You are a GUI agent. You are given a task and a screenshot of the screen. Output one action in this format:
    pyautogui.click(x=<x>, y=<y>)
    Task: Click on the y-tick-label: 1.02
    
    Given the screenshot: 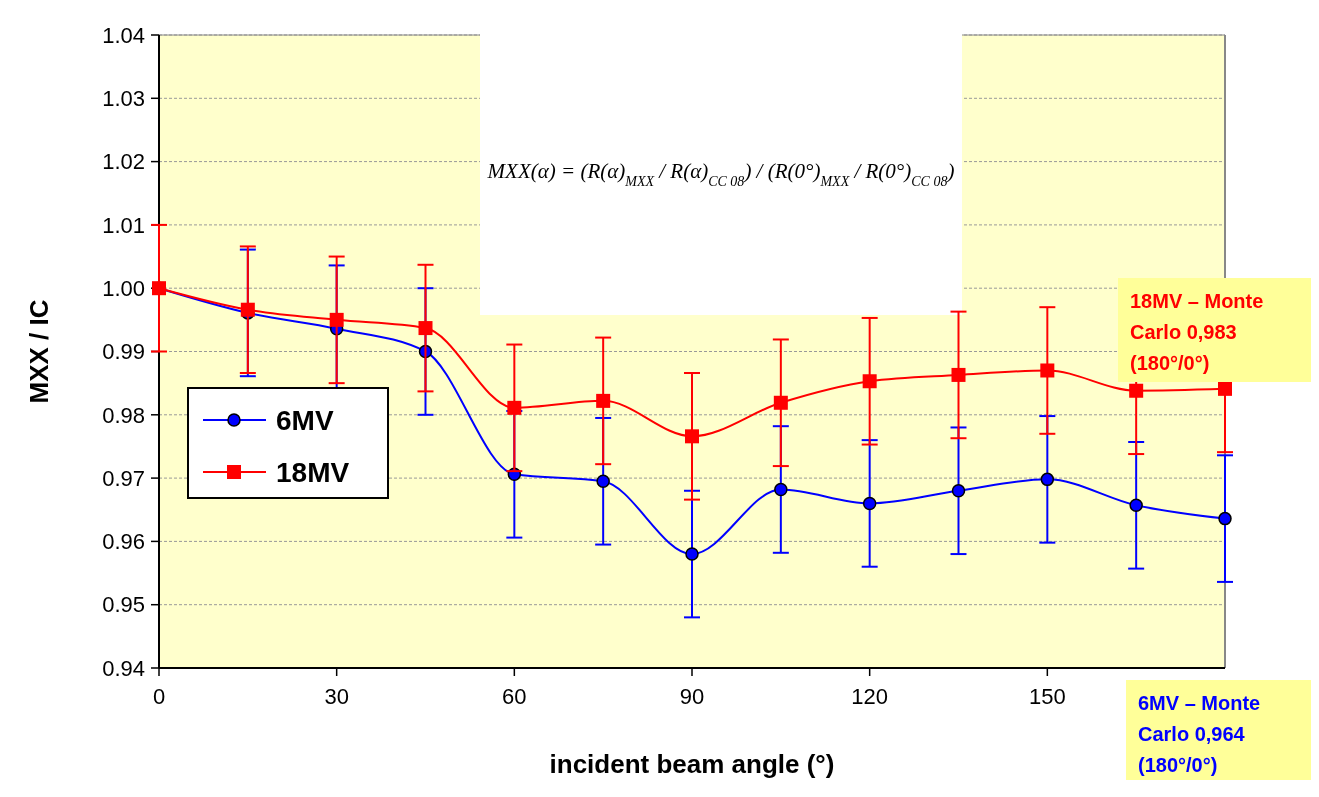 What is the action you would take?
    pyautogui.click(x=123, y=162)
    